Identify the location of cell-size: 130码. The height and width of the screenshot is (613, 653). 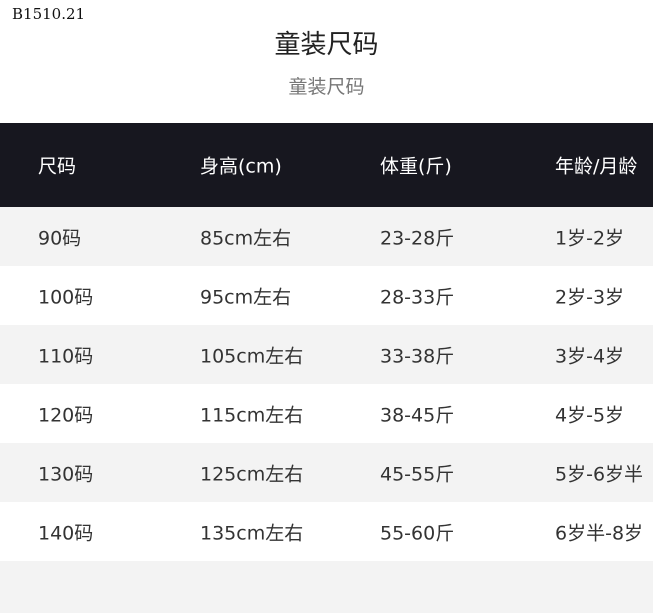
(66, 474).